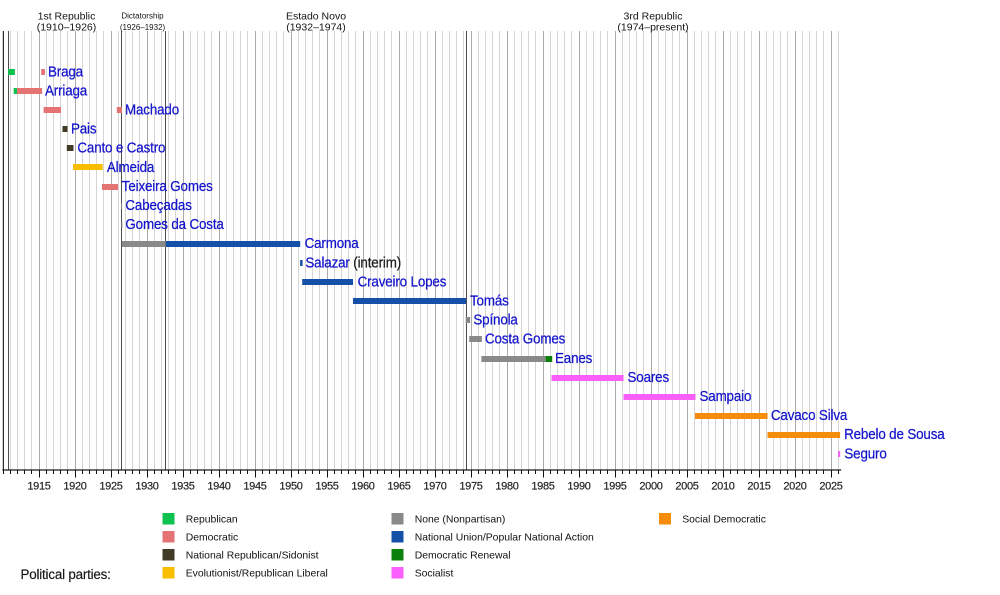 Image resolution: width=1000 pixels, height=595 pixels. What do you see at coordinates (652, 27) in the screenshot?
I see `svg-text: (1974–present)` at bounding box center [652, 27].